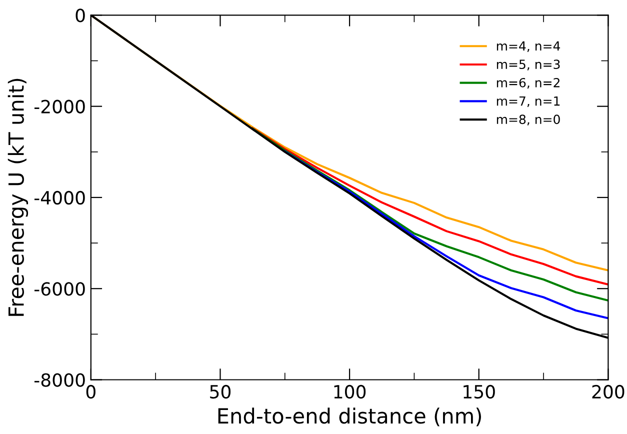 This screenshot has width=627, height=434. What do you see at coordinates (528, 102) in the screenshot?
I see `legend-label: m=7, n=1` at bounding box center [528, 102].